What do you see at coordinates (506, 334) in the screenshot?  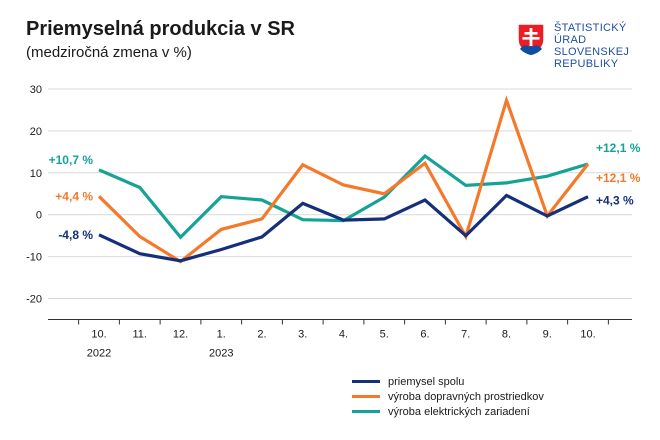 I see `x-tick-label: 8.` at bounding box center [506, 334].